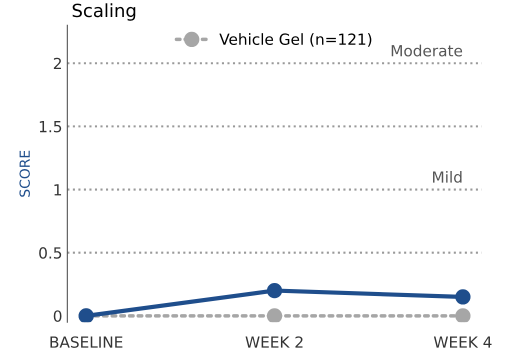  I want to click on y-tick-label: 1.5, so click(51, 126).